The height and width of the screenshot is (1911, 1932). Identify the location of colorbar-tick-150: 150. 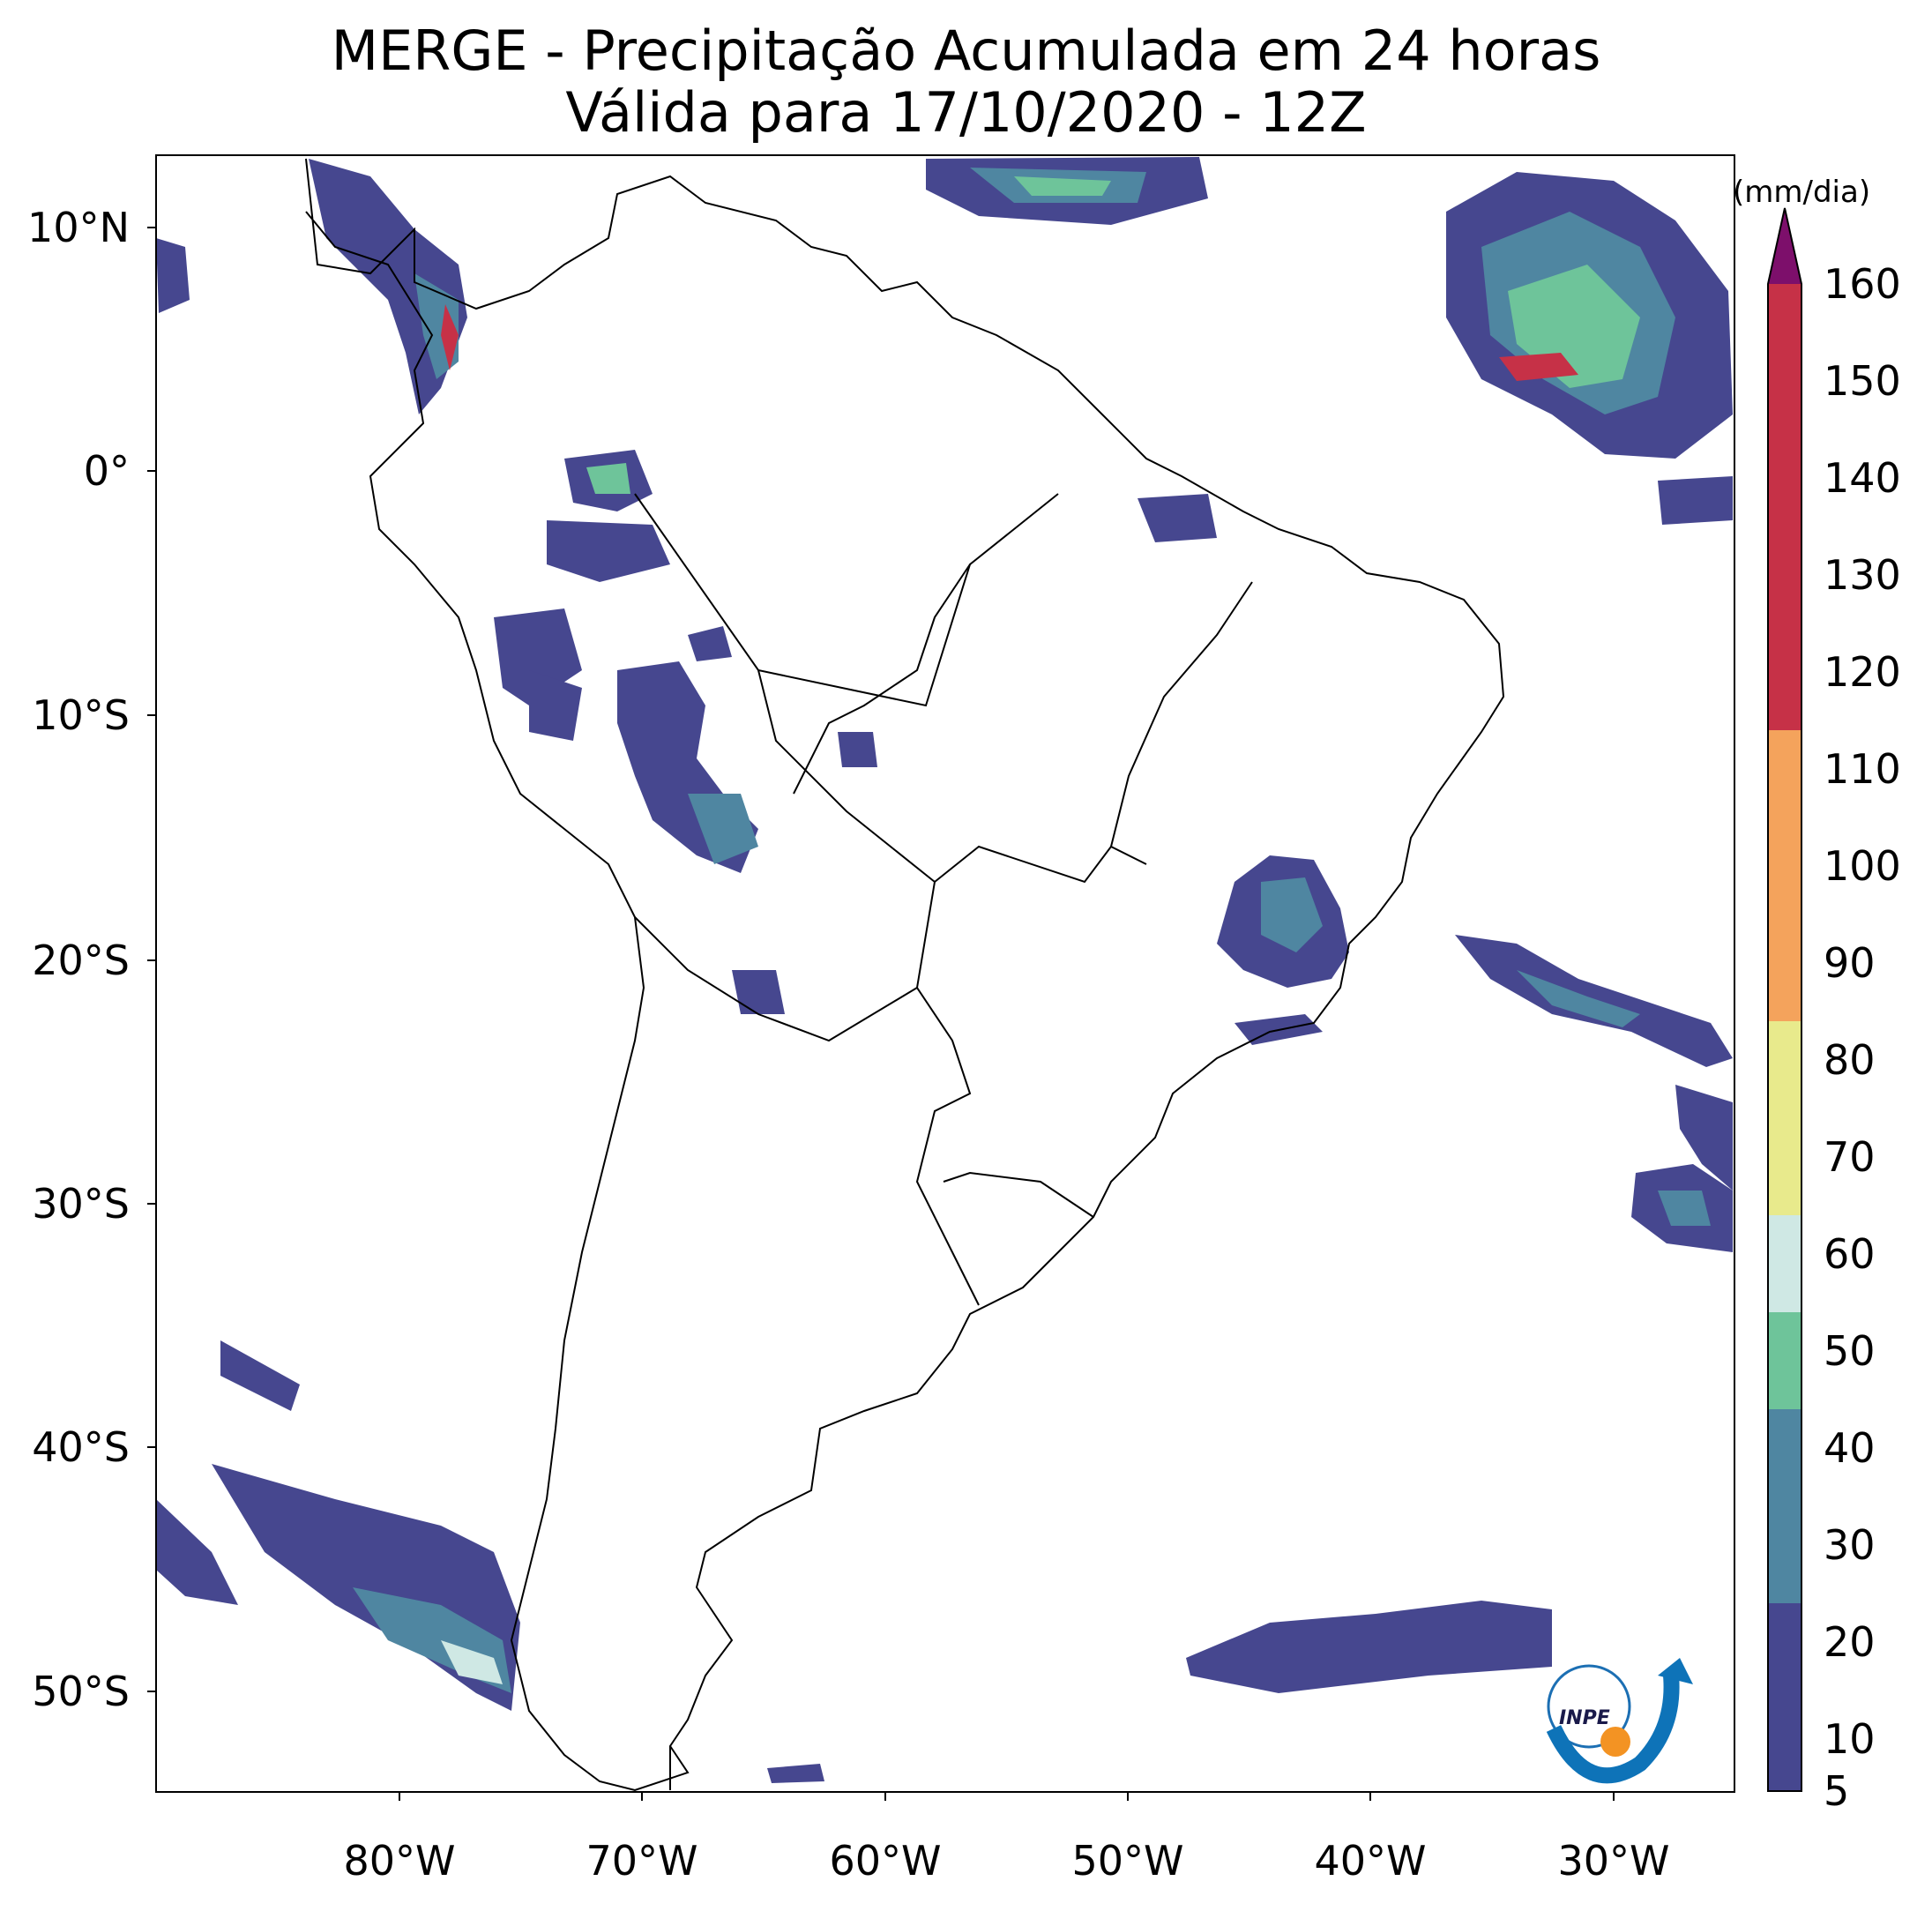
(1862, 381).